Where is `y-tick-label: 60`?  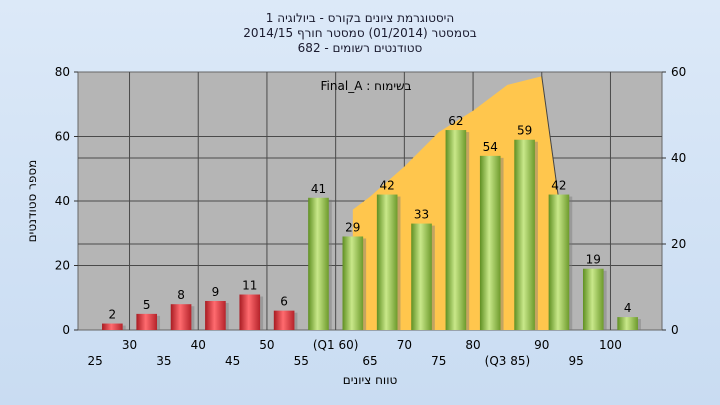
y-tick-label: 60 is located at coordinates (62, 137).